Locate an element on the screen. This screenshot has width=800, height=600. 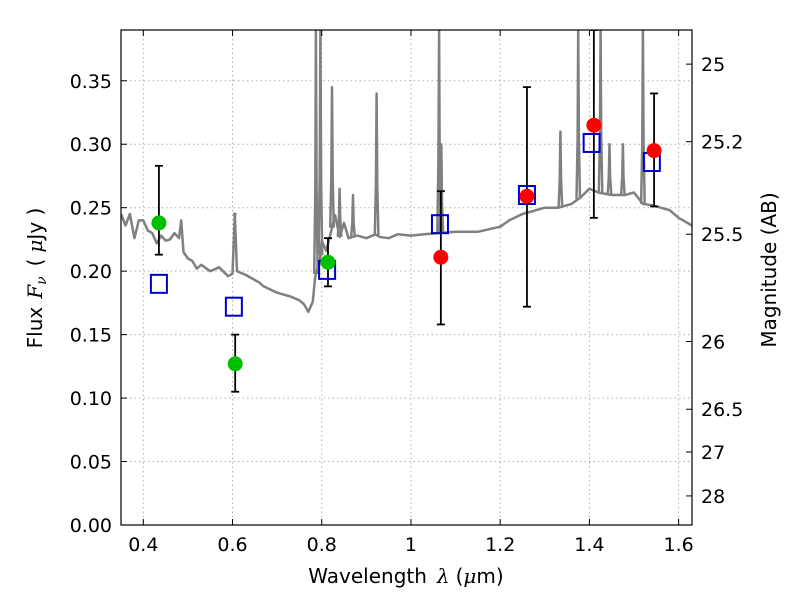
x-axis-label-symbol: λ is located at coordinates (443, 576).